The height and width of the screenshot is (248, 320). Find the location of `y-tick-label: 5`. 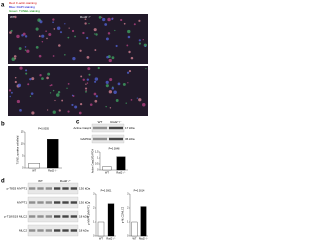

y-tick-label: 5 is located at coordinates (23, 156).